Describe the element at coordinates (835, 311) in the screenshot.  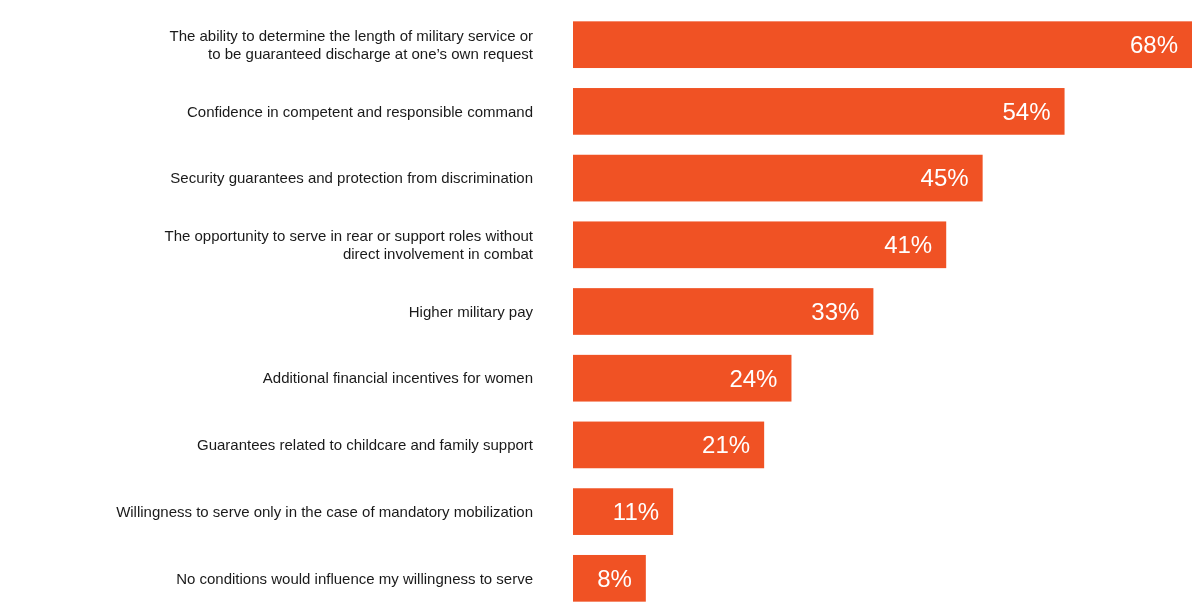
I see `data-label: 33%` at that location.